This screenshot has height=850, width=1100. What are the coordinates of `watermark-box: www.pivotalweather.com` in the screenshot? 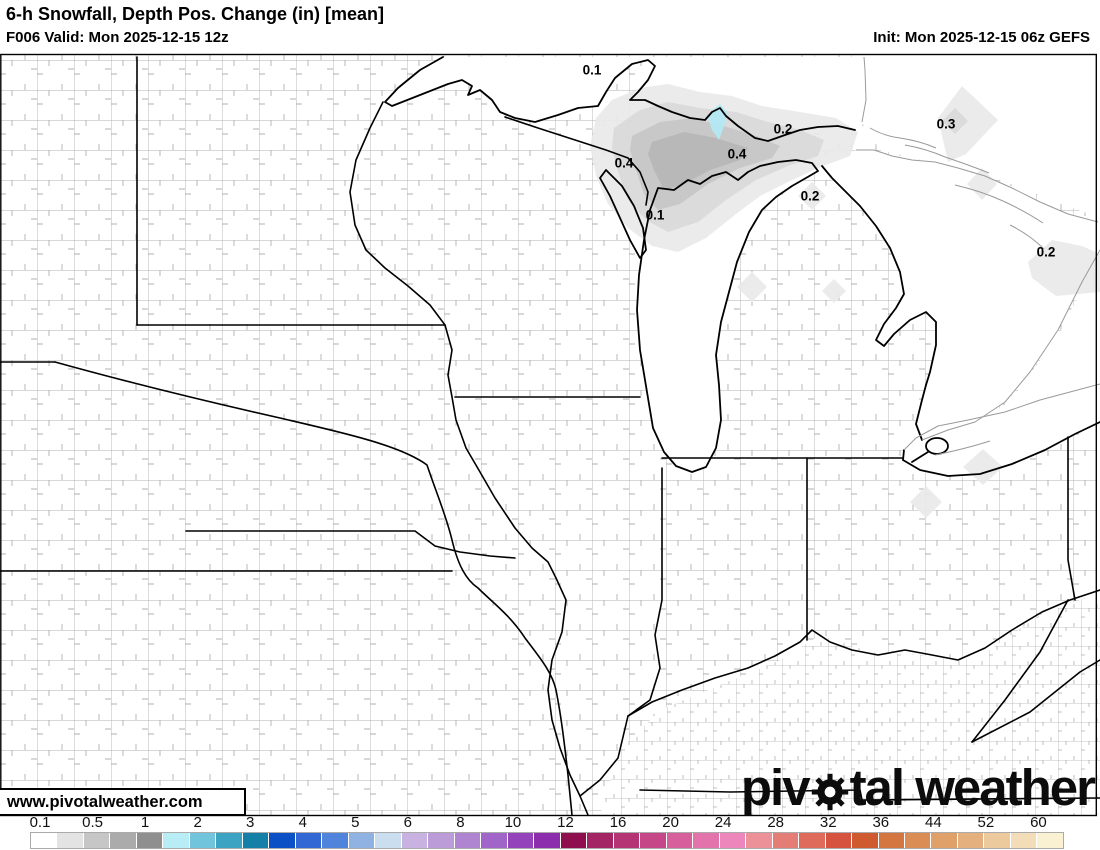 It's located at (123, 802).